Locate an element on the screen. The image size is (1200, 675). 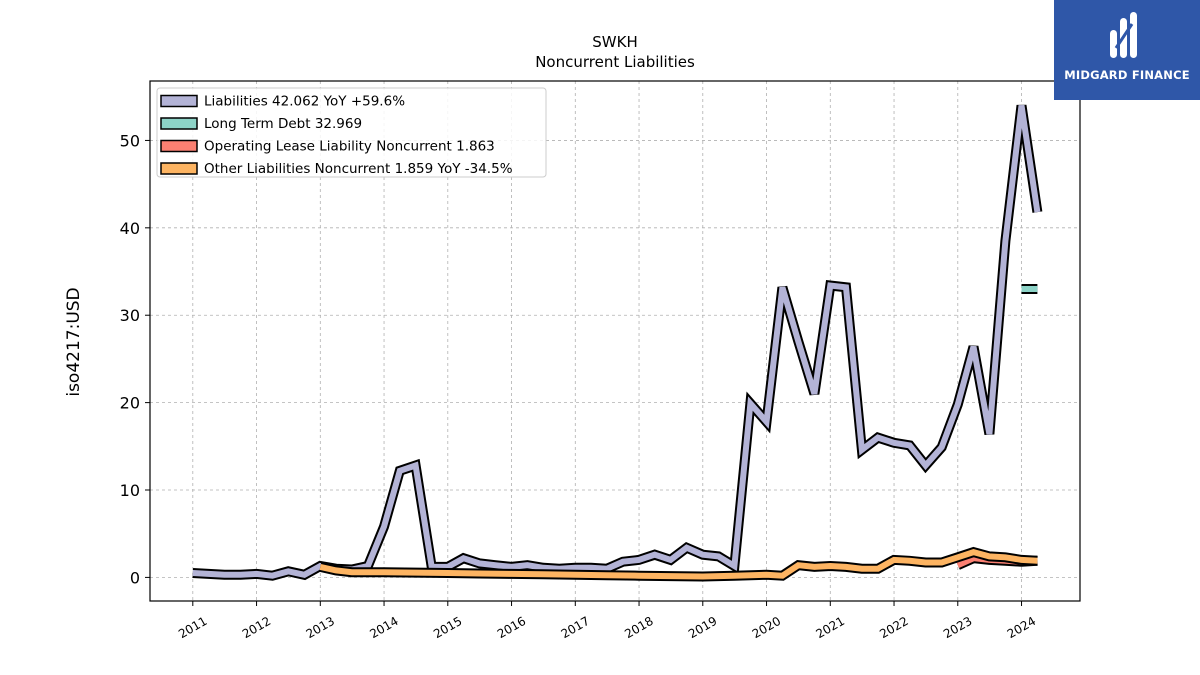
x-tick-label: 2017 is located at coordinates (575, 627).